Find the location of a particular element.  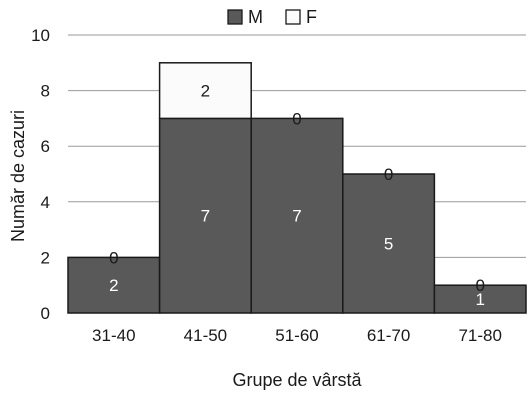

data-label-m-31-40: 2 is located at coordinates (113, 285).